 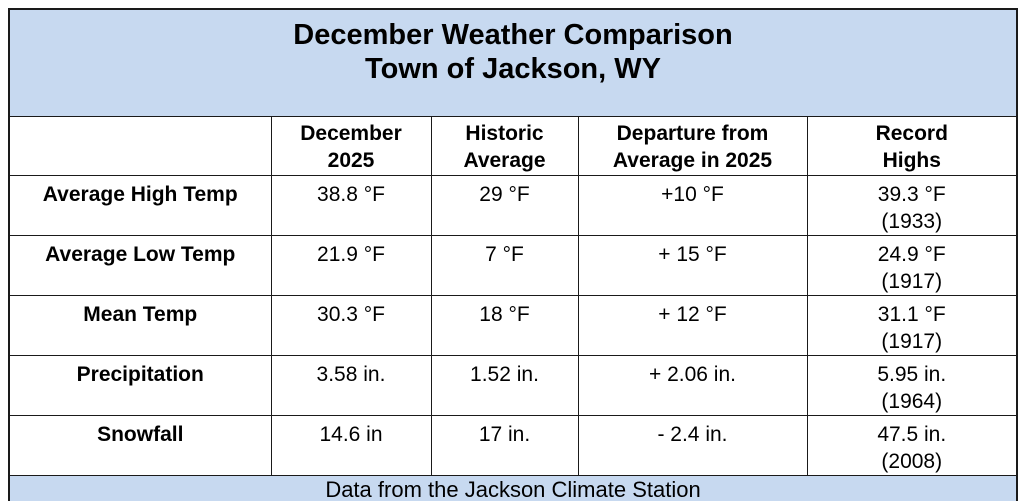 I want to click on column-header-departure-line-1: Departure from, so click(x=692, y=133).